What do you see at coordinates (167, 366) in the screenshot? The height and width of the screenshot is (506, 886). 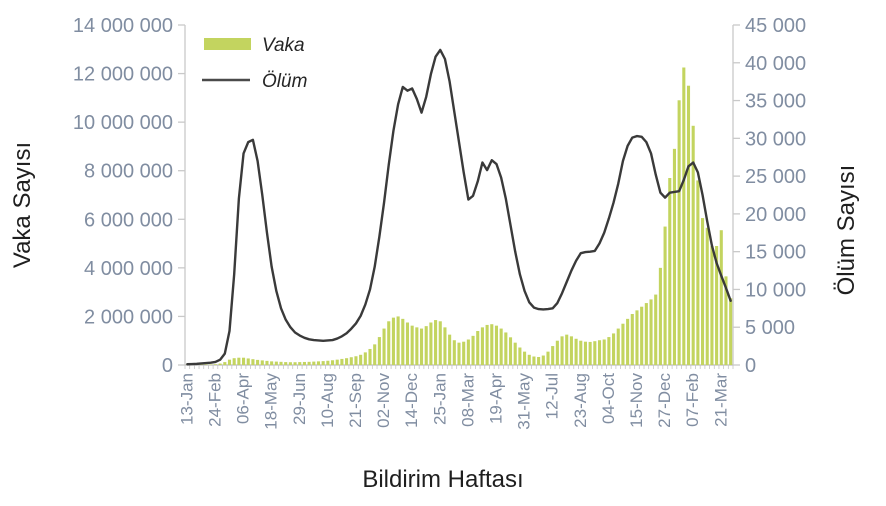 I see `left-axis-tick-label: 0` at bounding box center [167, 366].